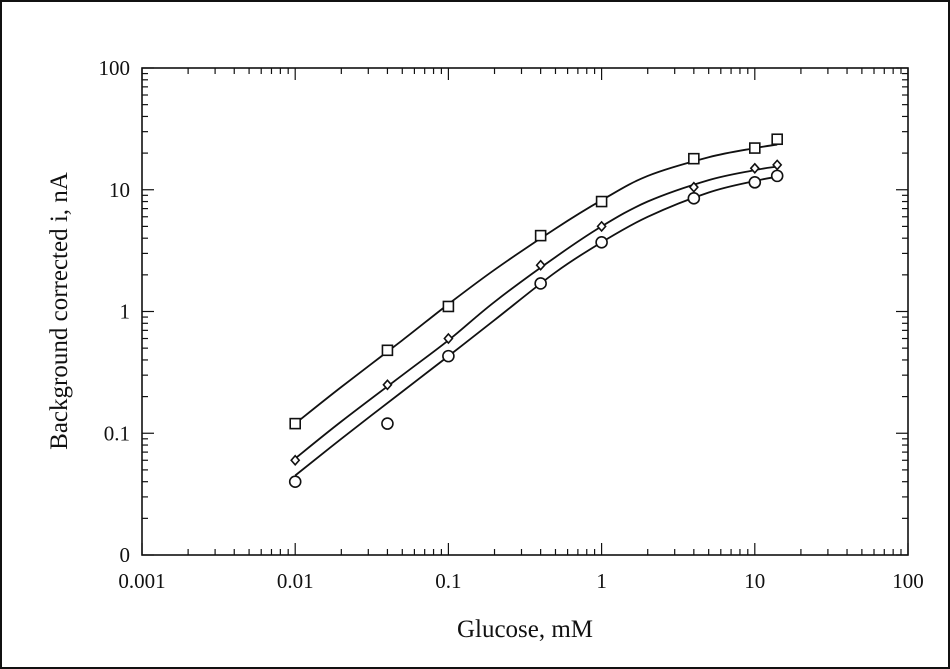 Image resolution: width=950 pixels, height=669 pixels. Describe the element at coordinates (295, 581) in the screenshot. I see `x-tick-label: 0.01` at that location.